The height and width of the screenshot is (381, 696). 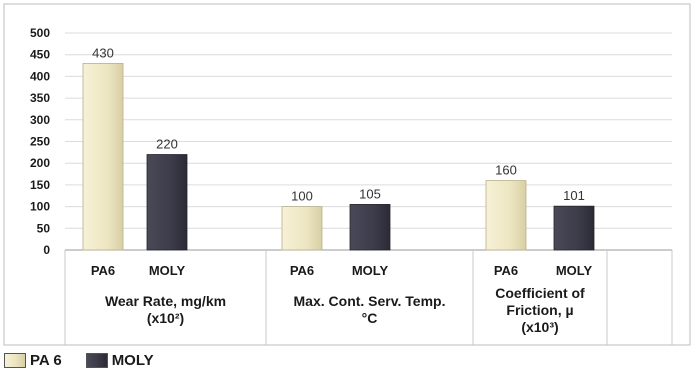 I want to click on x-group-label: Max. Cont. Serv. Temp., so click(x=370, y=301).